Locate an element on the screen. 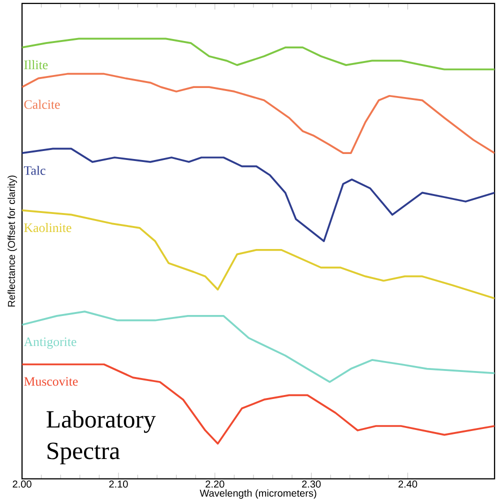 The height and width of the screenshot is (503, 498). series-label: Talc is located at coordinates (35, 170).